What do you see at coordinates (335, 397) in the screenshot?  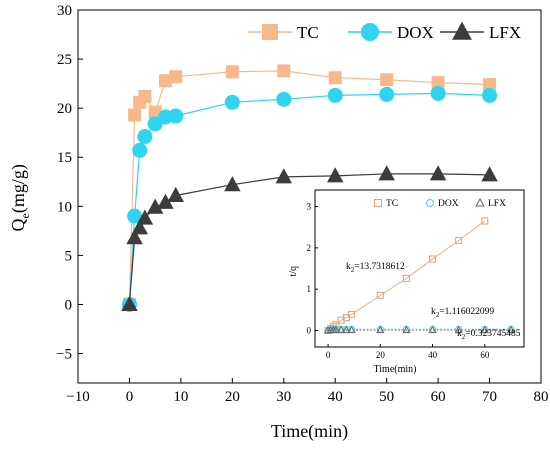 I see `x-tick-label: 40` at bounding box center [335, 397].